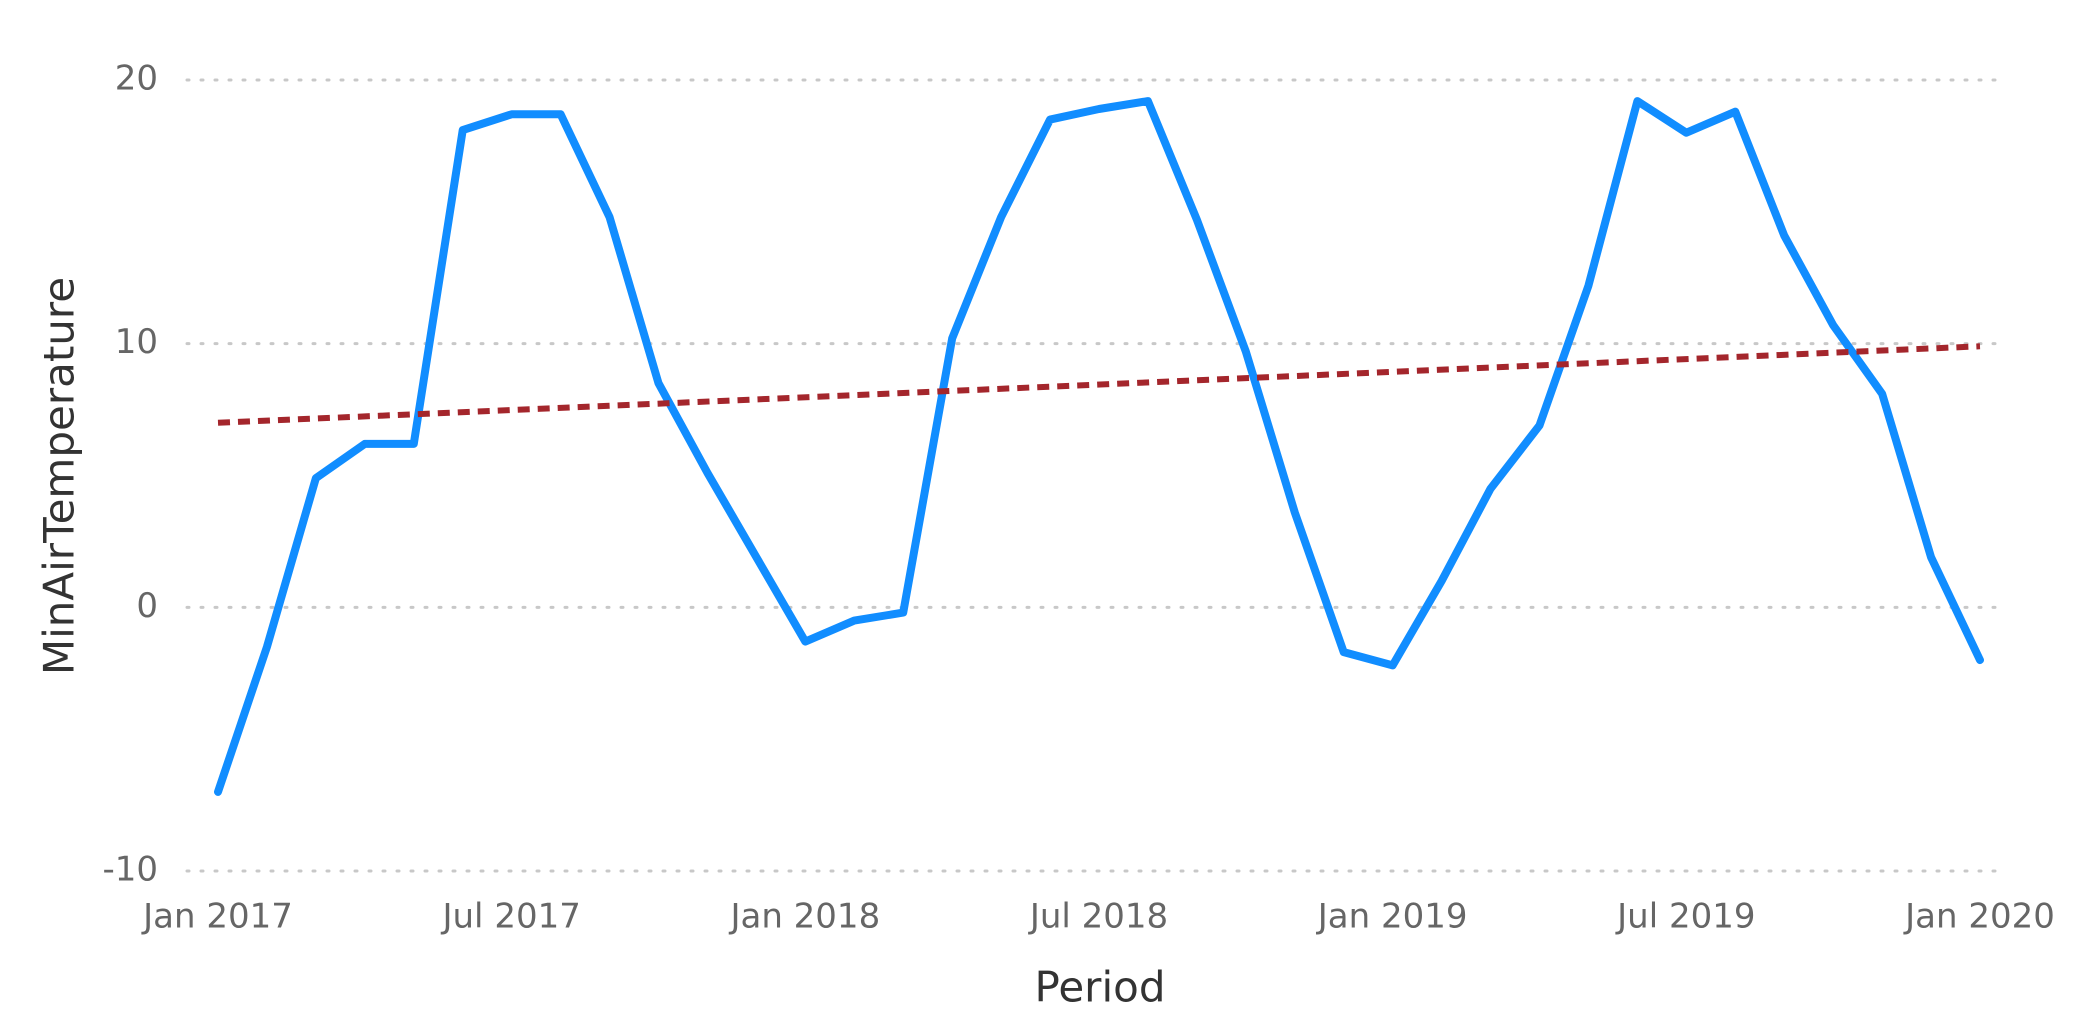  Describe the element at coordinates (1098, 917) in the screenshot. I see `x-tick-label: Jul 2018` at that location.